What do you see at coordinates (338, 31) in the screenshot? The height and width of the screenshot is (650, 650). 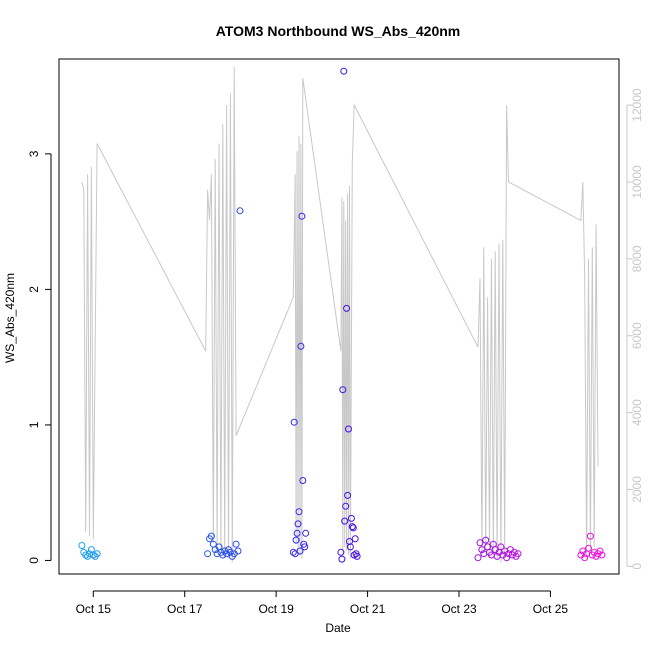 I see `chart-title: ATOM3 Northbound WS_Abs_420nm` at bounding box center [338, 31].